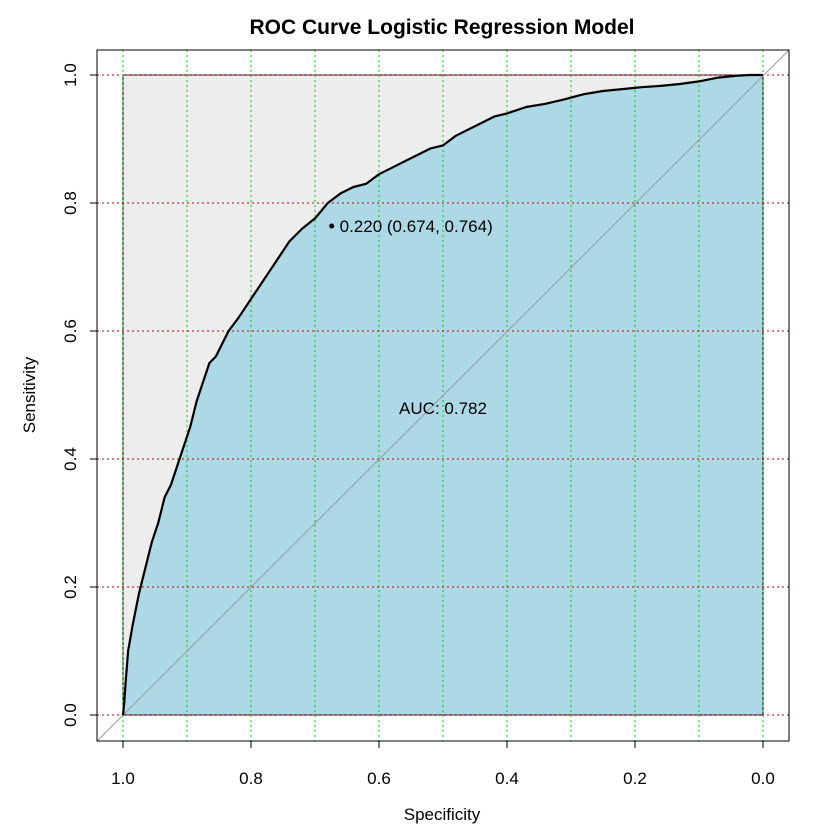  Describe the element at coordinates (379, 778) in the screenshot. I see `x-tick-label: 0.6` at that location.